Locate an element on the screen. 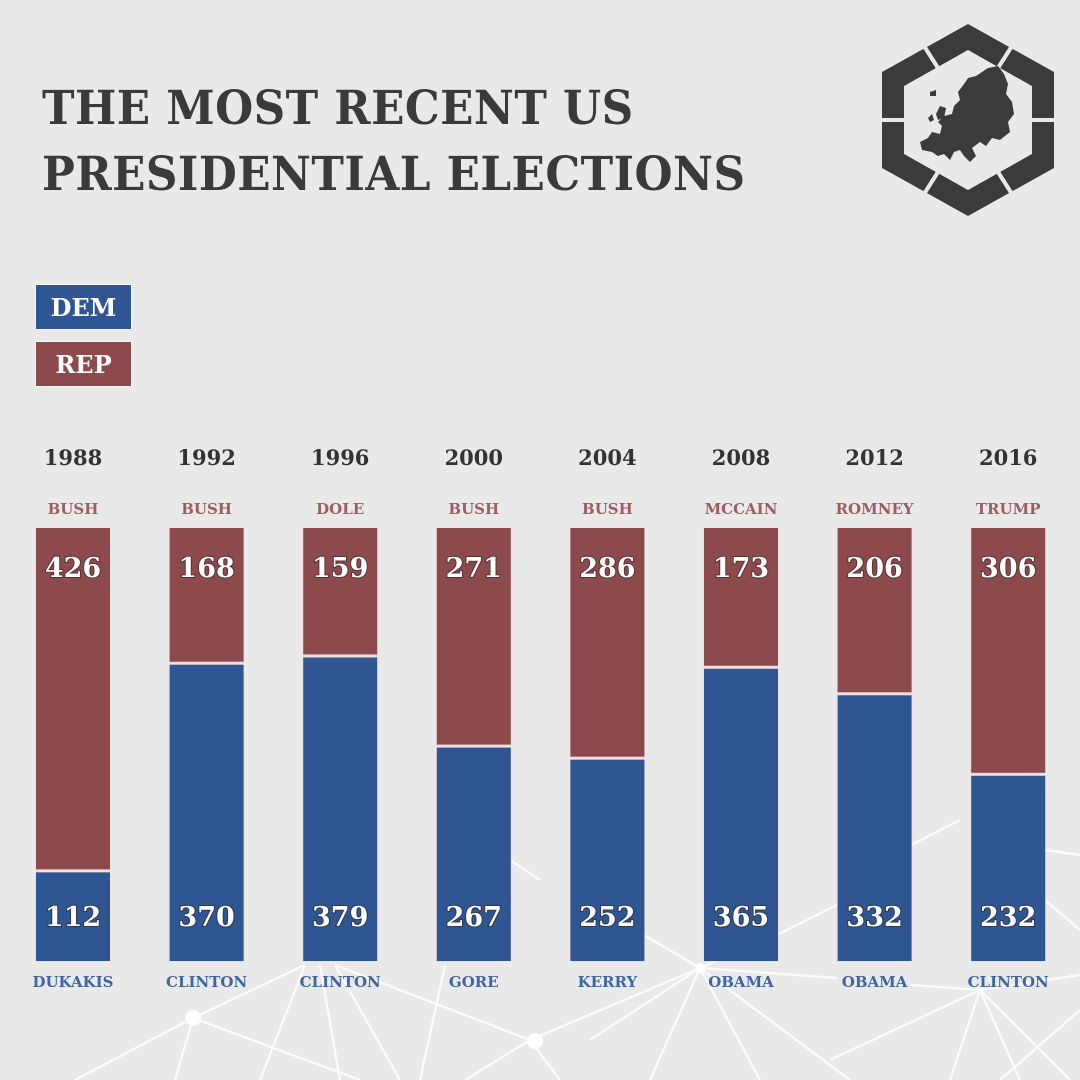 The image size is (1080, 1080). dem-candidate-2004: KERRY is located at coordinates (608, 982).